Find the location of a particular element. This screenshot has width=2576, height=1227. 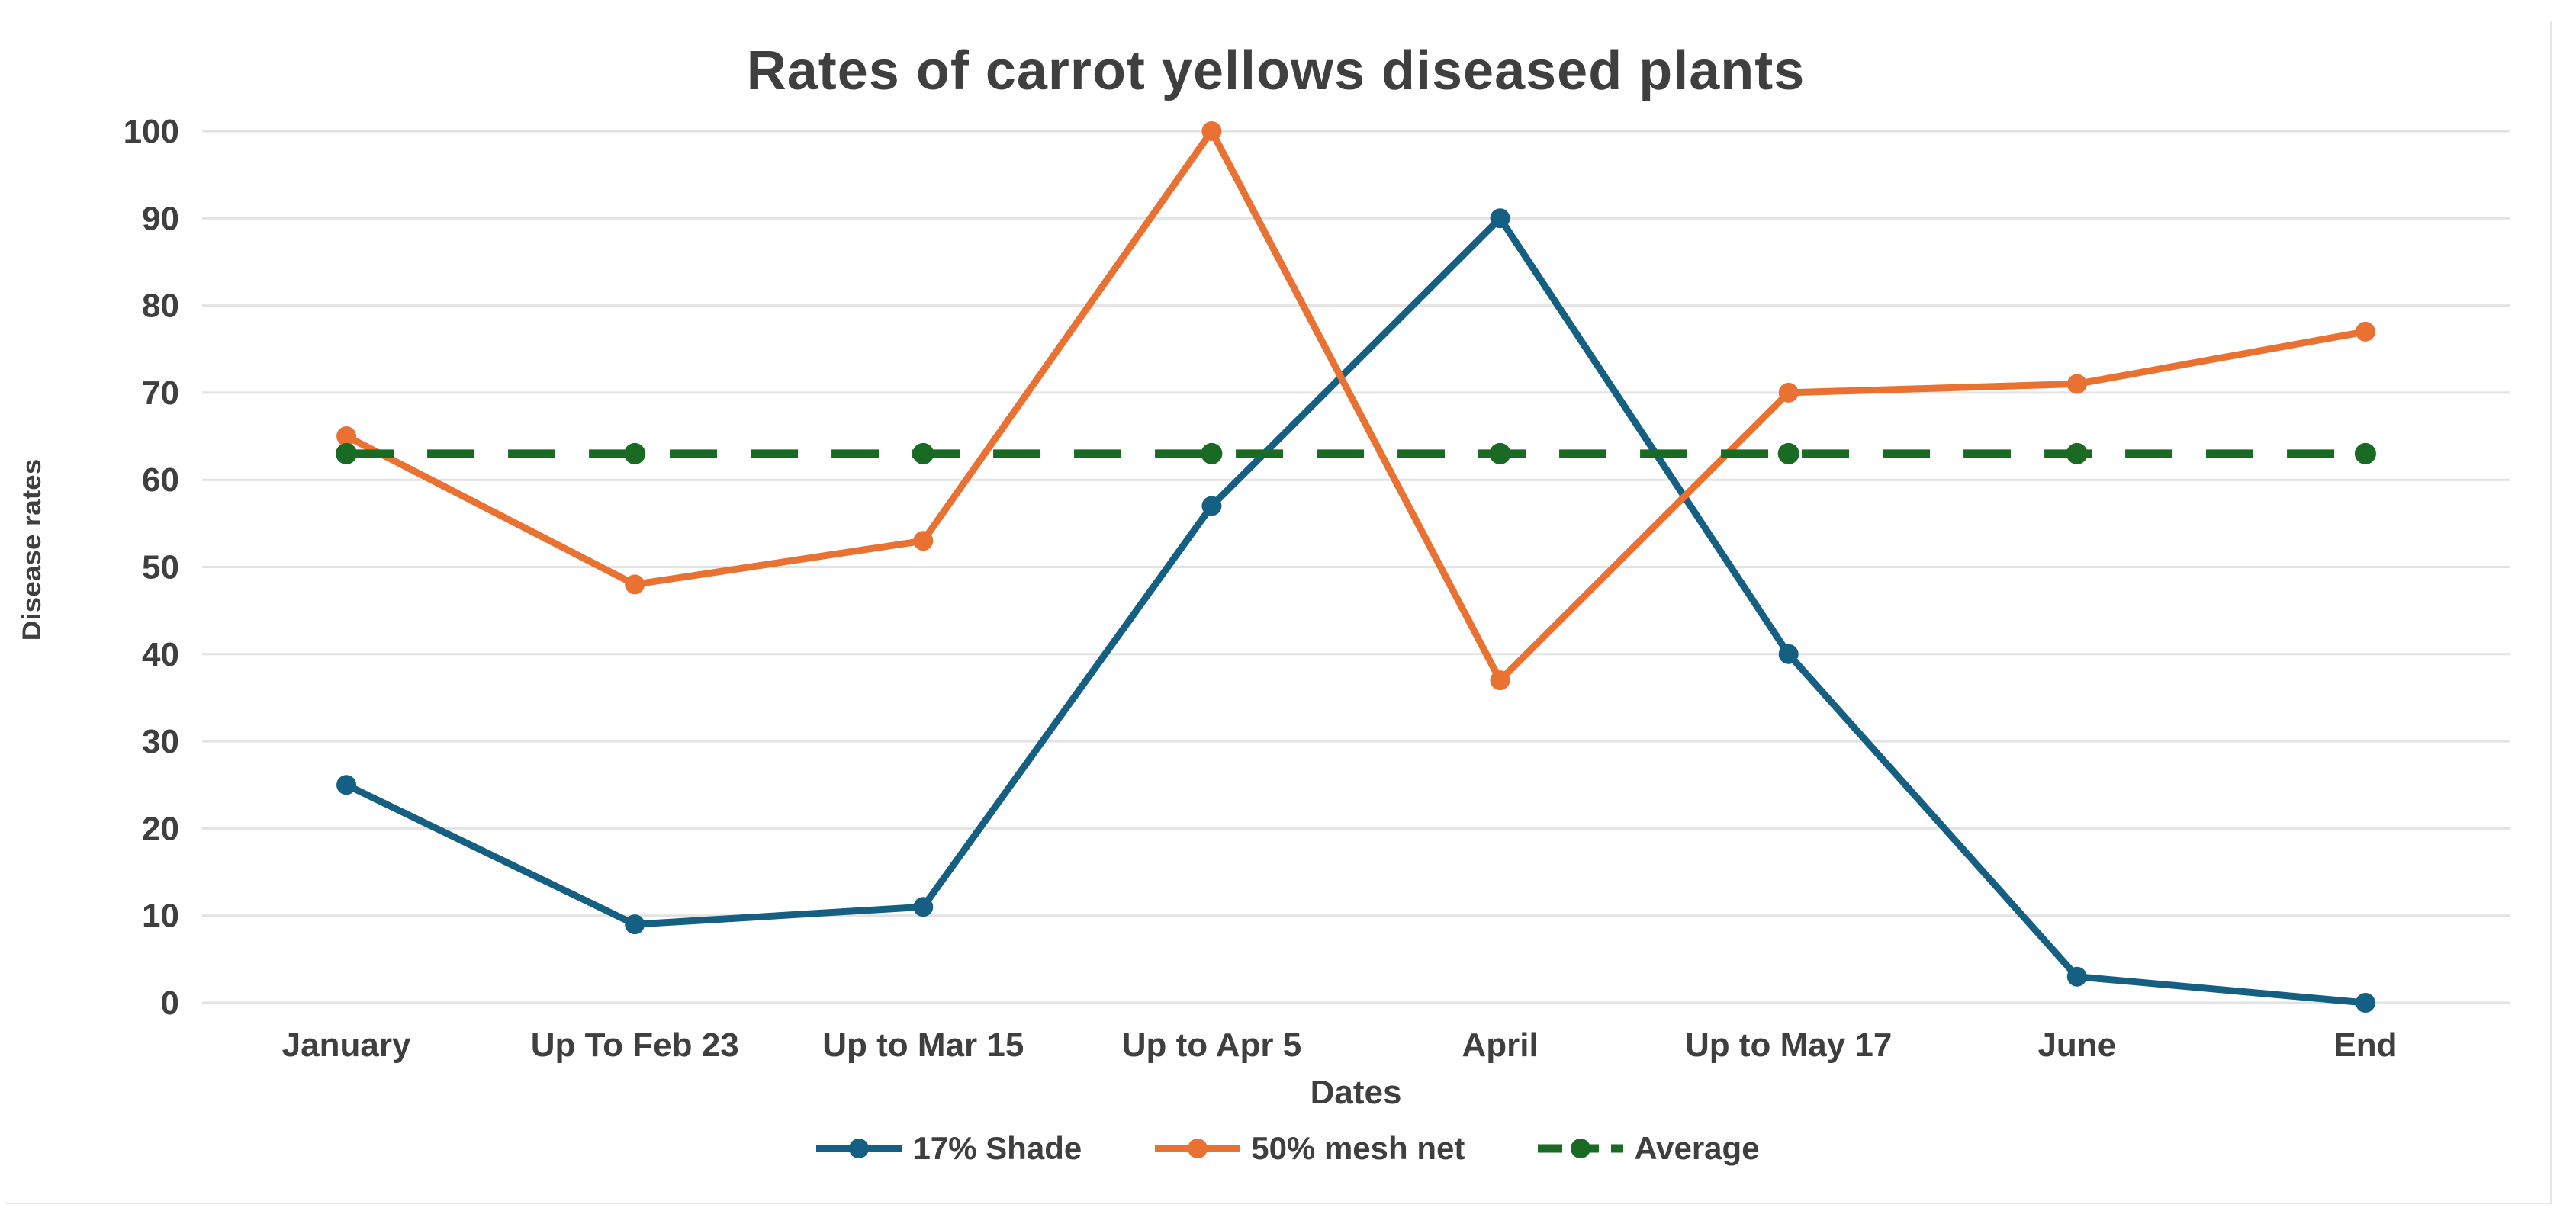

legend: 17% Shade 50% mesh net Average is located at coordinates (1288, 1148).